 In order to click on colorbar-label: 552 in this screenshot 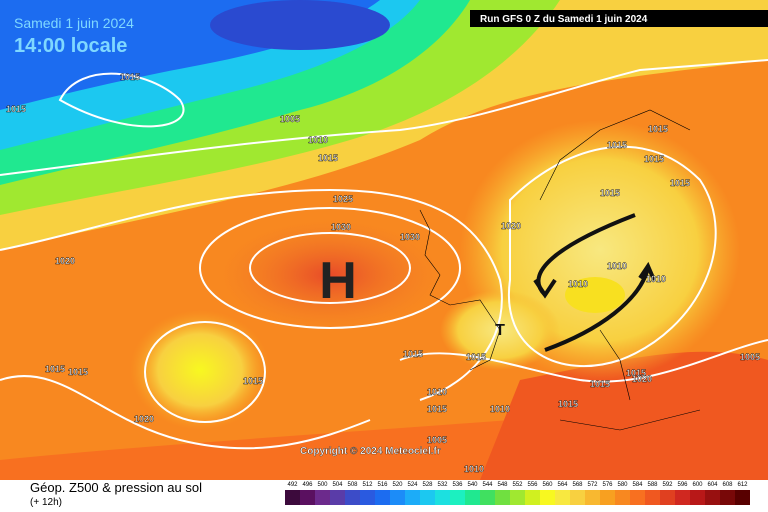, I will do `click(517, 485)`.